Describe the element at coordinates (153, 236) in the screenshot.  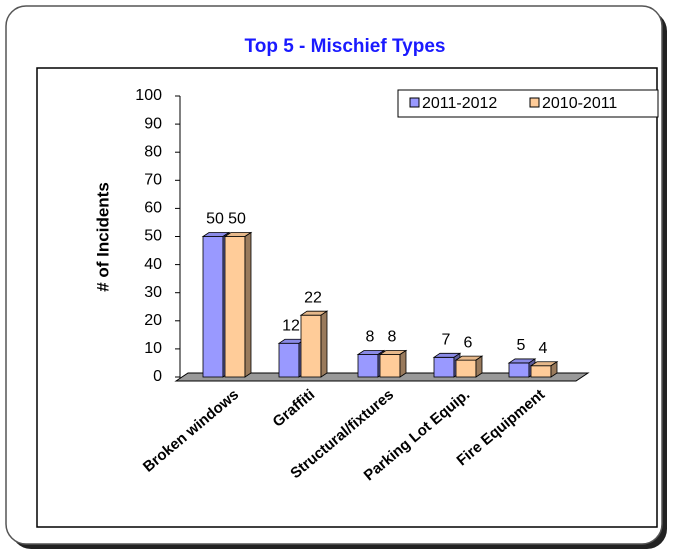
I see `y-tick-label: 50` at that location.